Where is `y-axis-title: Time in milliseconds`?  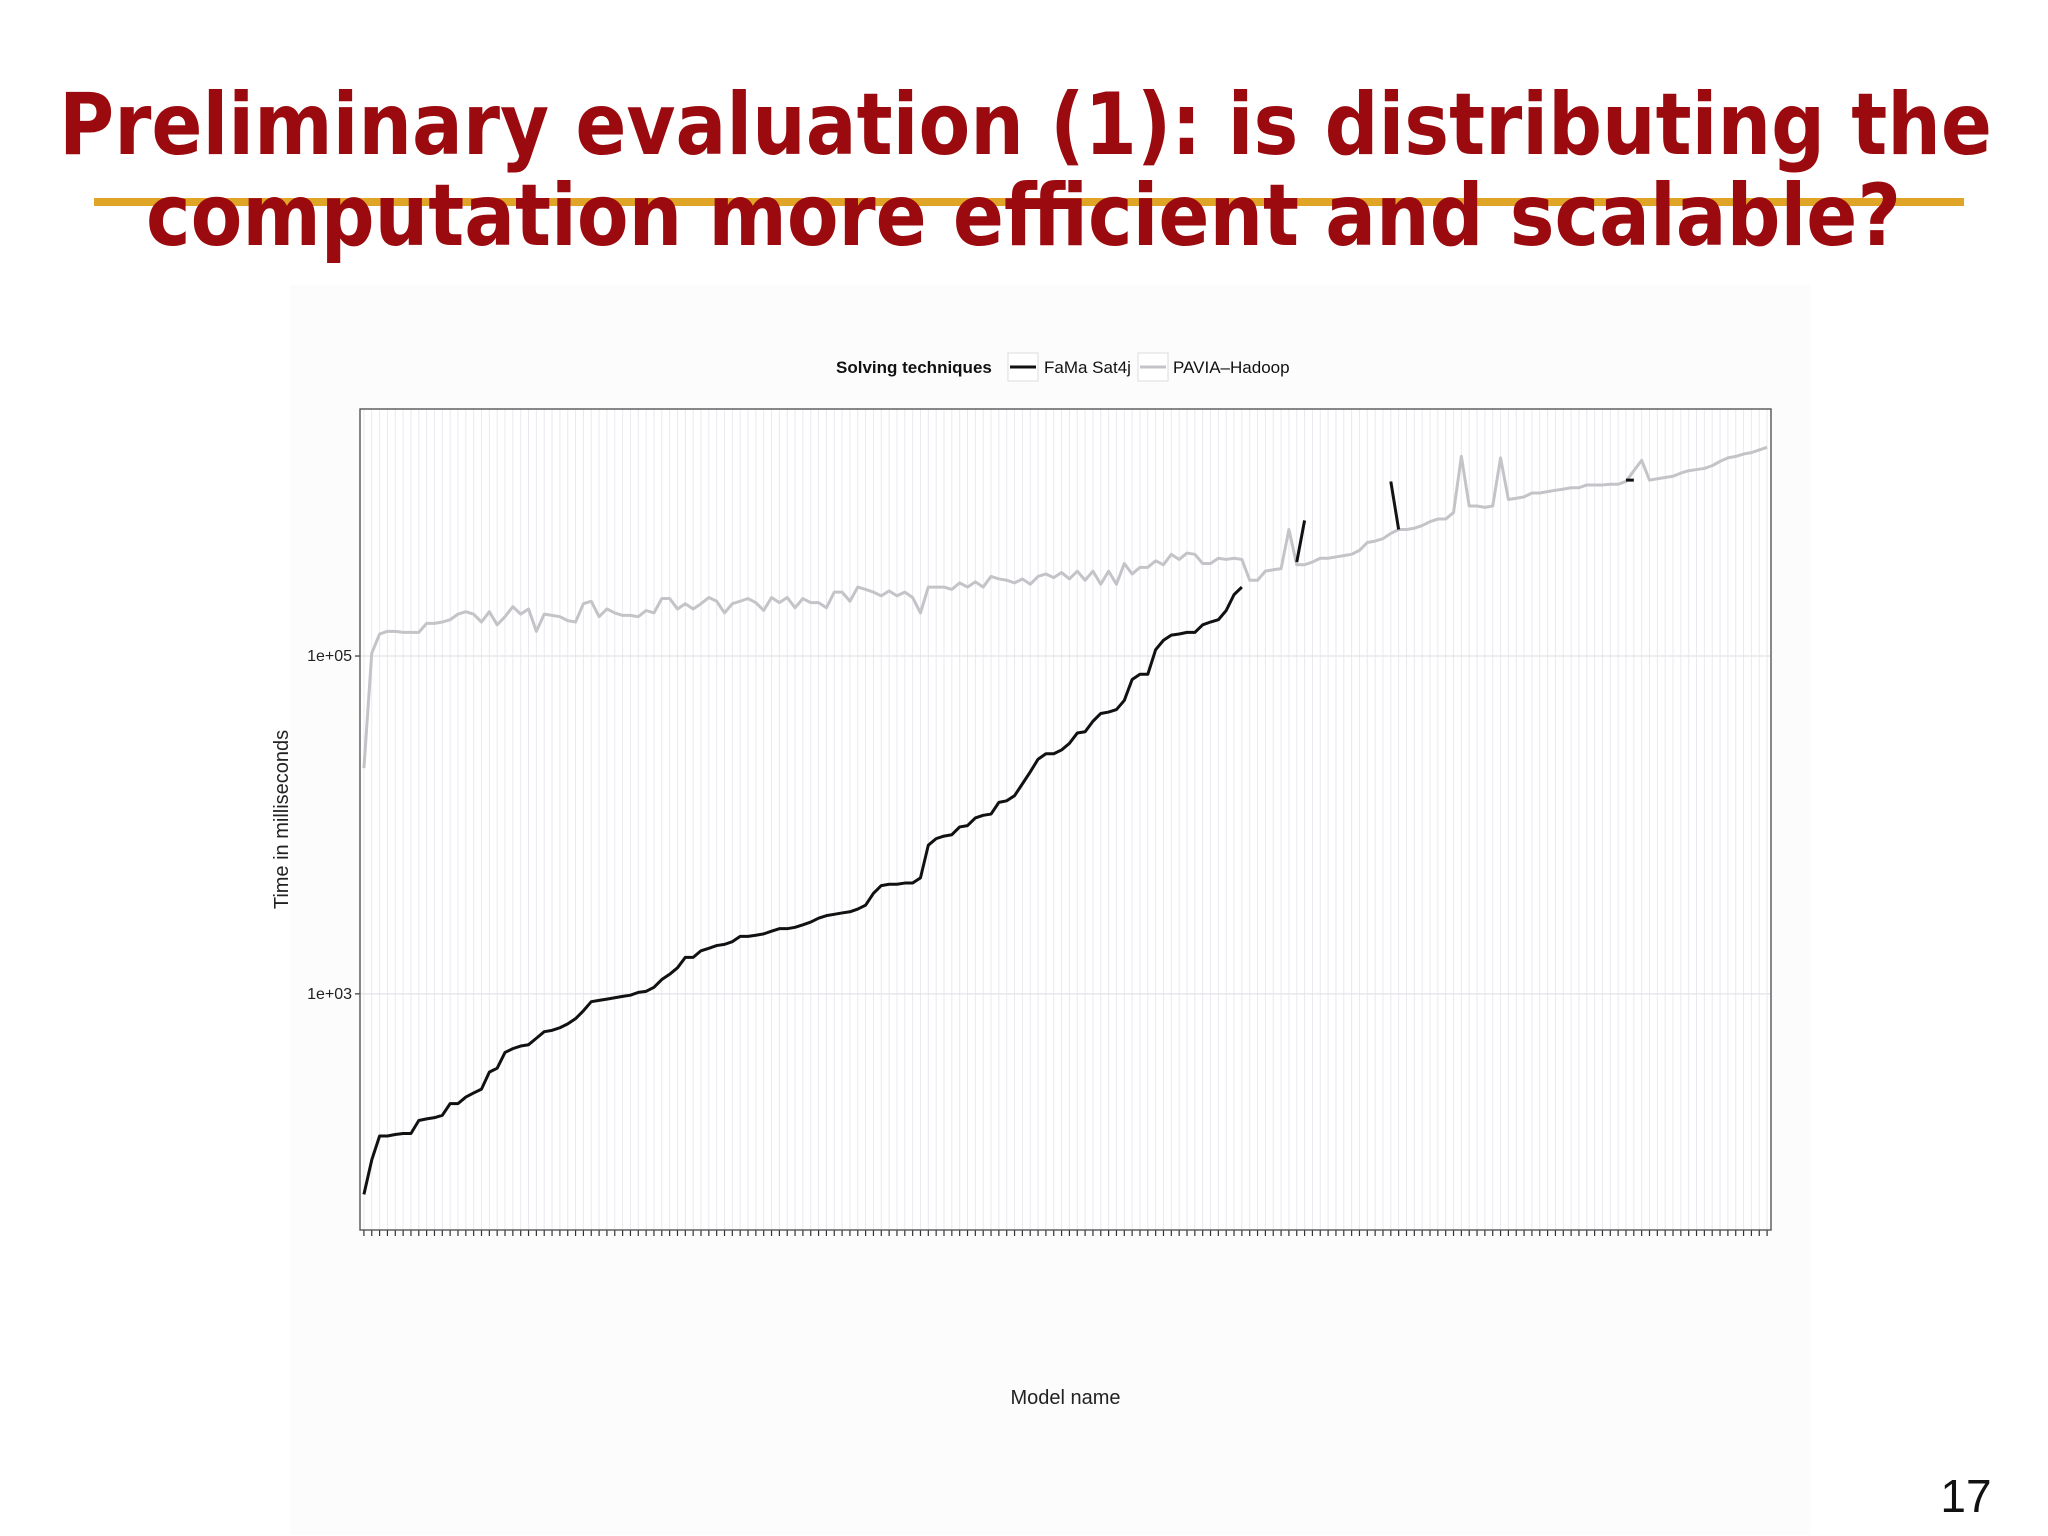 y-axis-title: Time in milliseconds is located at coordinates (282, 819).